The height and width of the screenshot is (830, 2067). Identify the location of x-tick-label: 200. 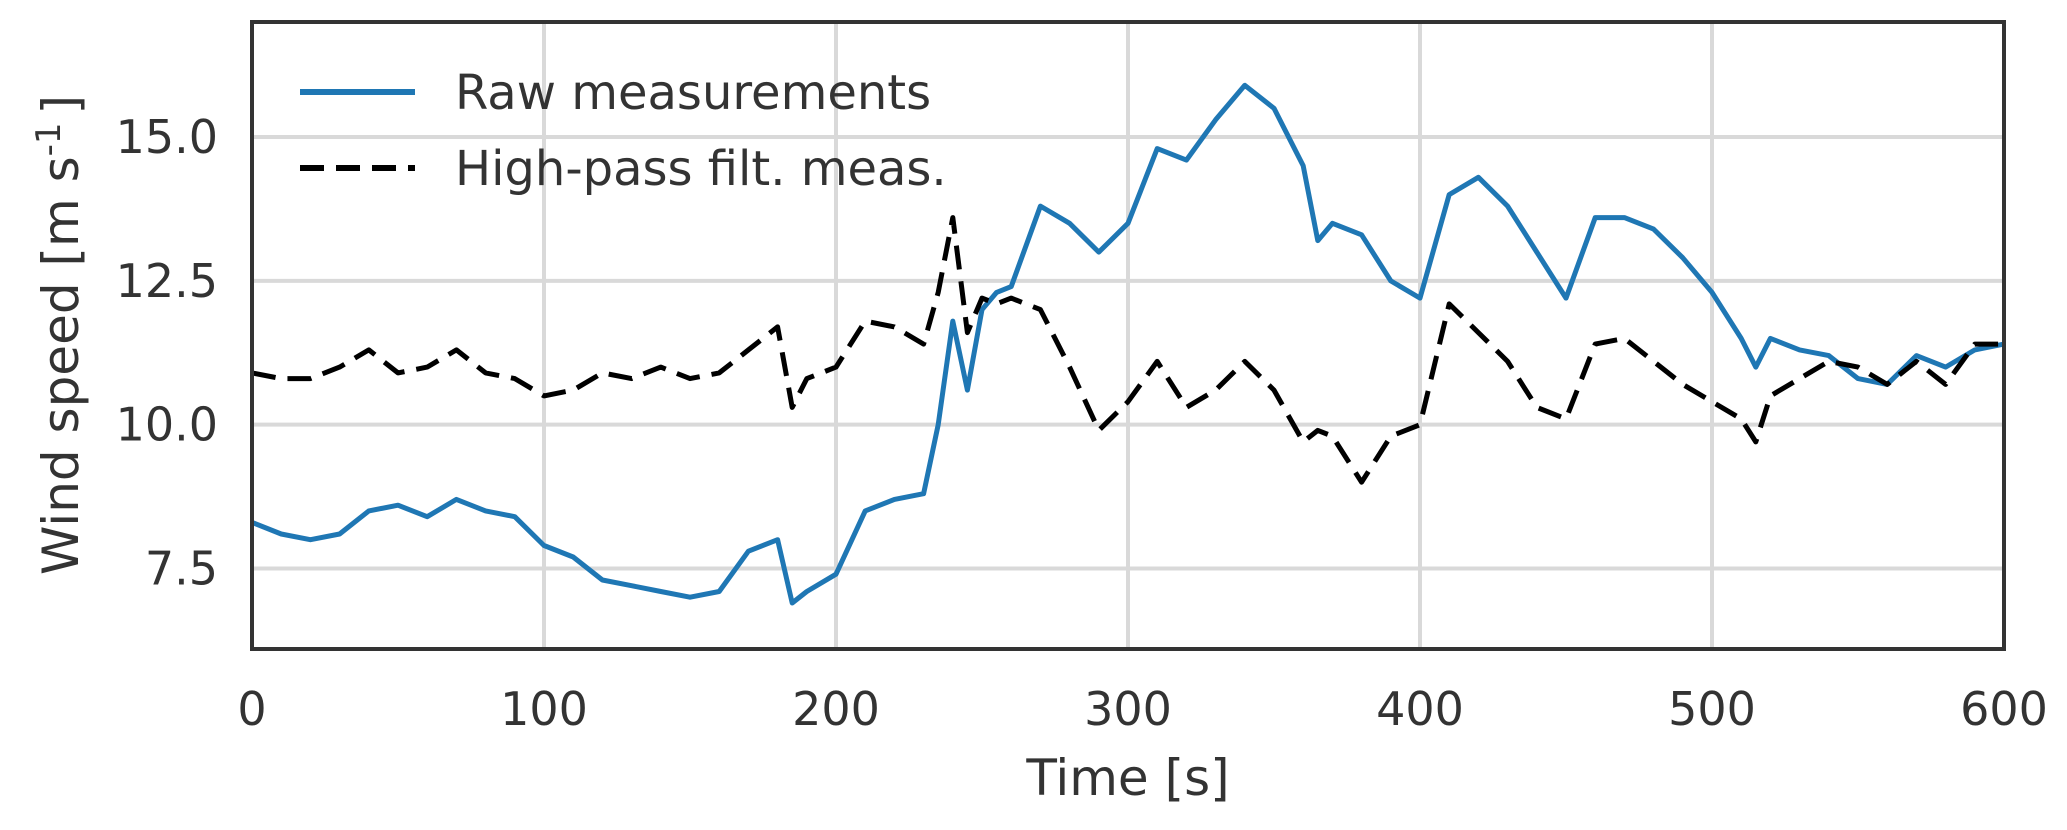
(836, 709).